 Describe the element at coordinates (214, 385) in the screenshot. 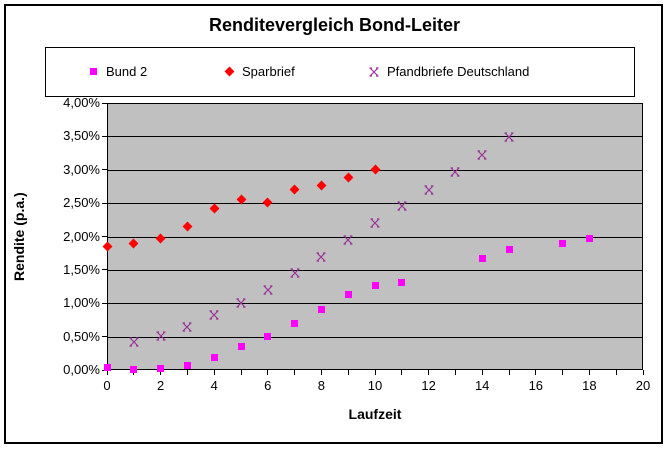

I see `x-tick-label: 4` at that location.